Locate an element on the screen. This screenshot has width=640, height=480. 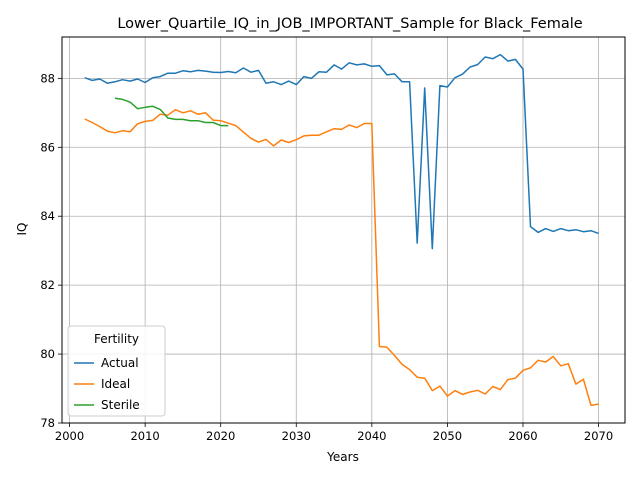
x-axis-label: Years is located at coordinates (342, 457).